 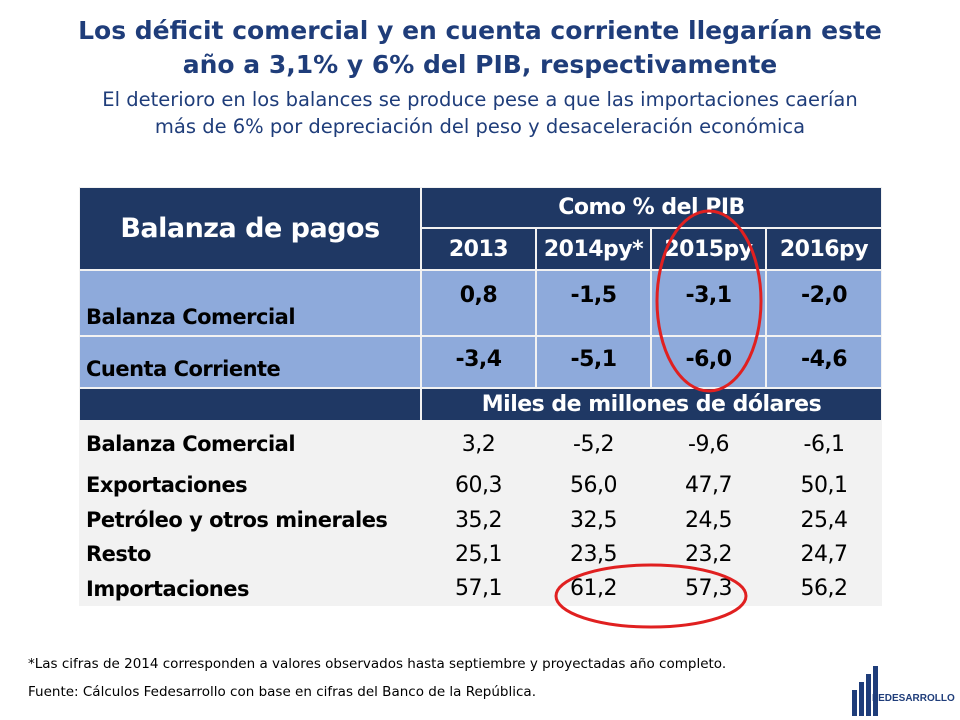 What do you see at coordinates (593, 554) in the screenshot?
I see `usd-row-value: 23,5` at bounding box center [593, 554].